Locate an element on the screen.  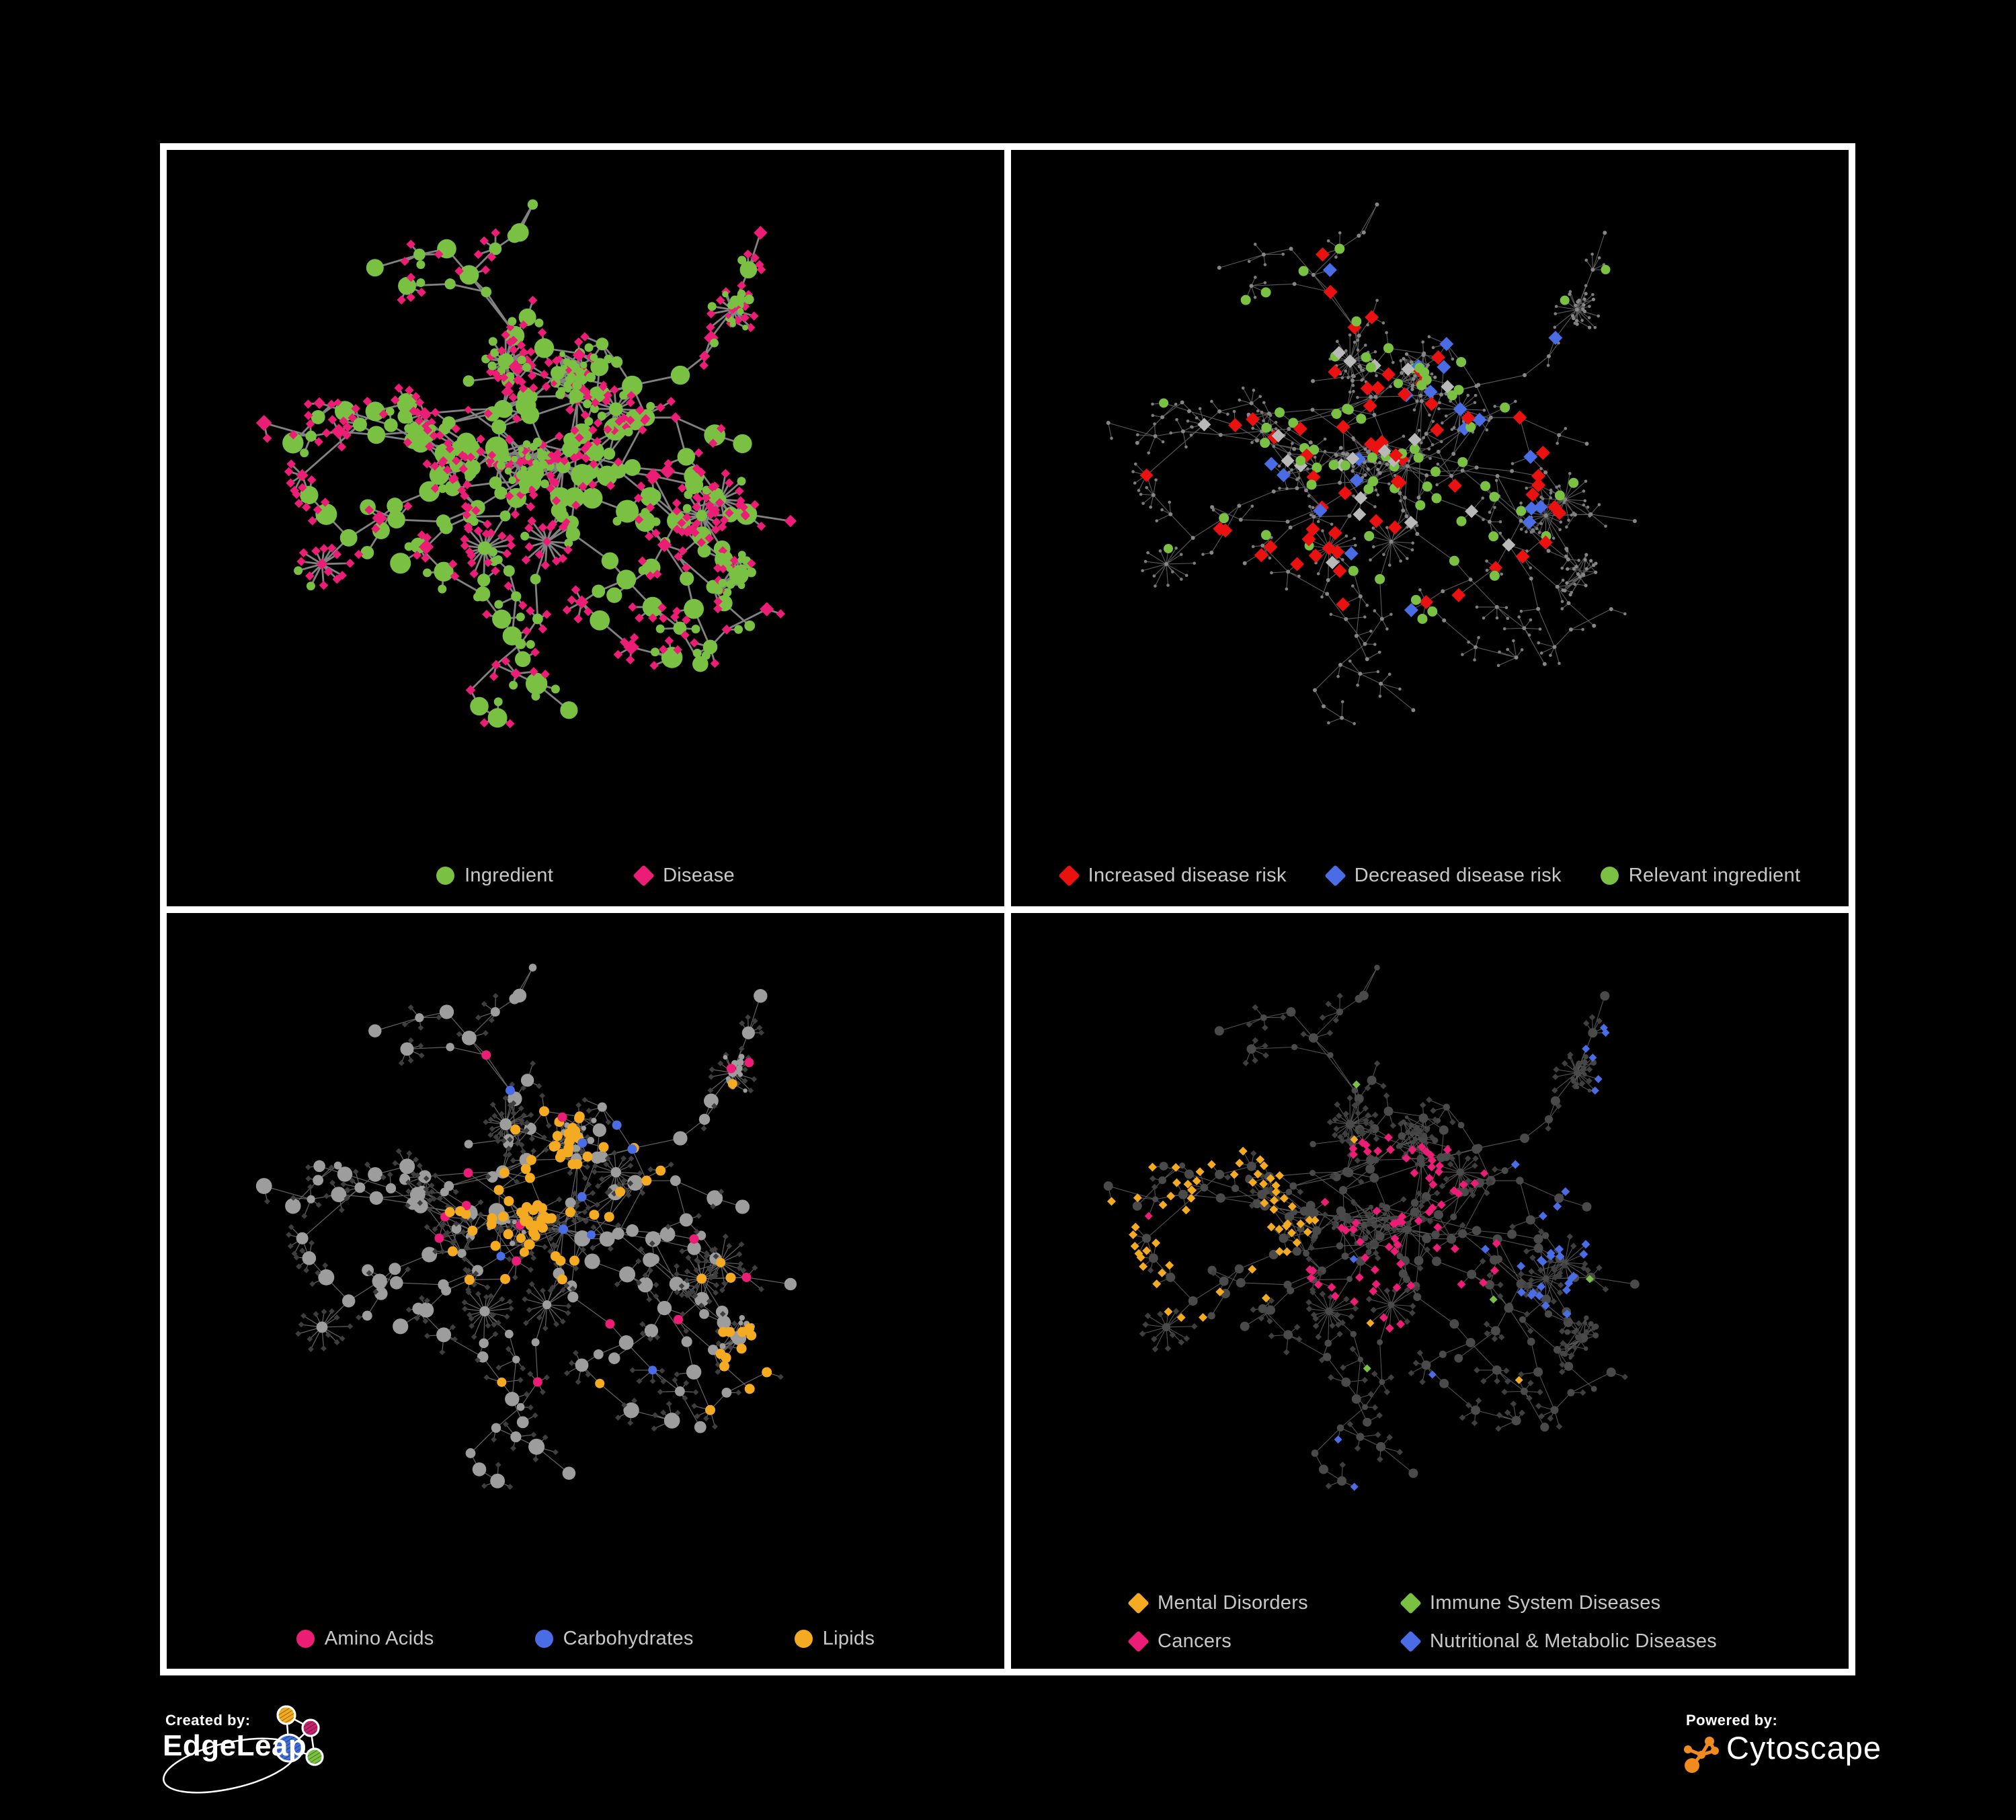
ingredient-marker-icon is located at coordinates (445, 876).